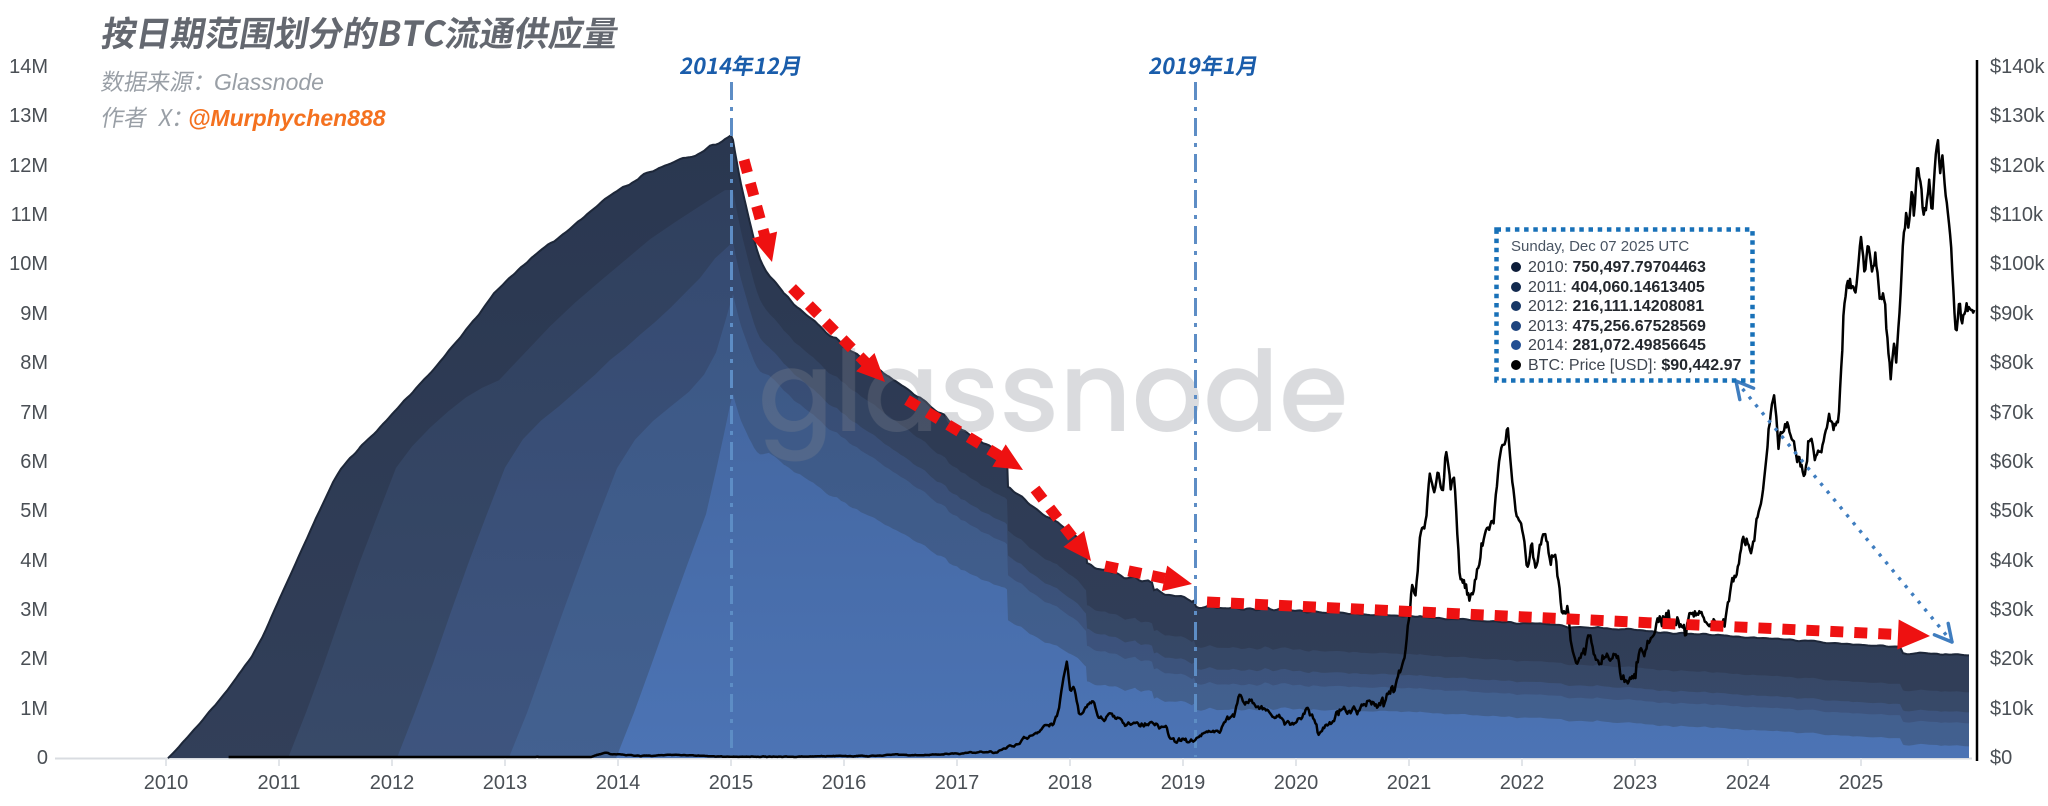  What do you see at coordinates (269, 82) in the screenshot?
I see `svg-text: Glassnode` at bounding box center [269, 82].